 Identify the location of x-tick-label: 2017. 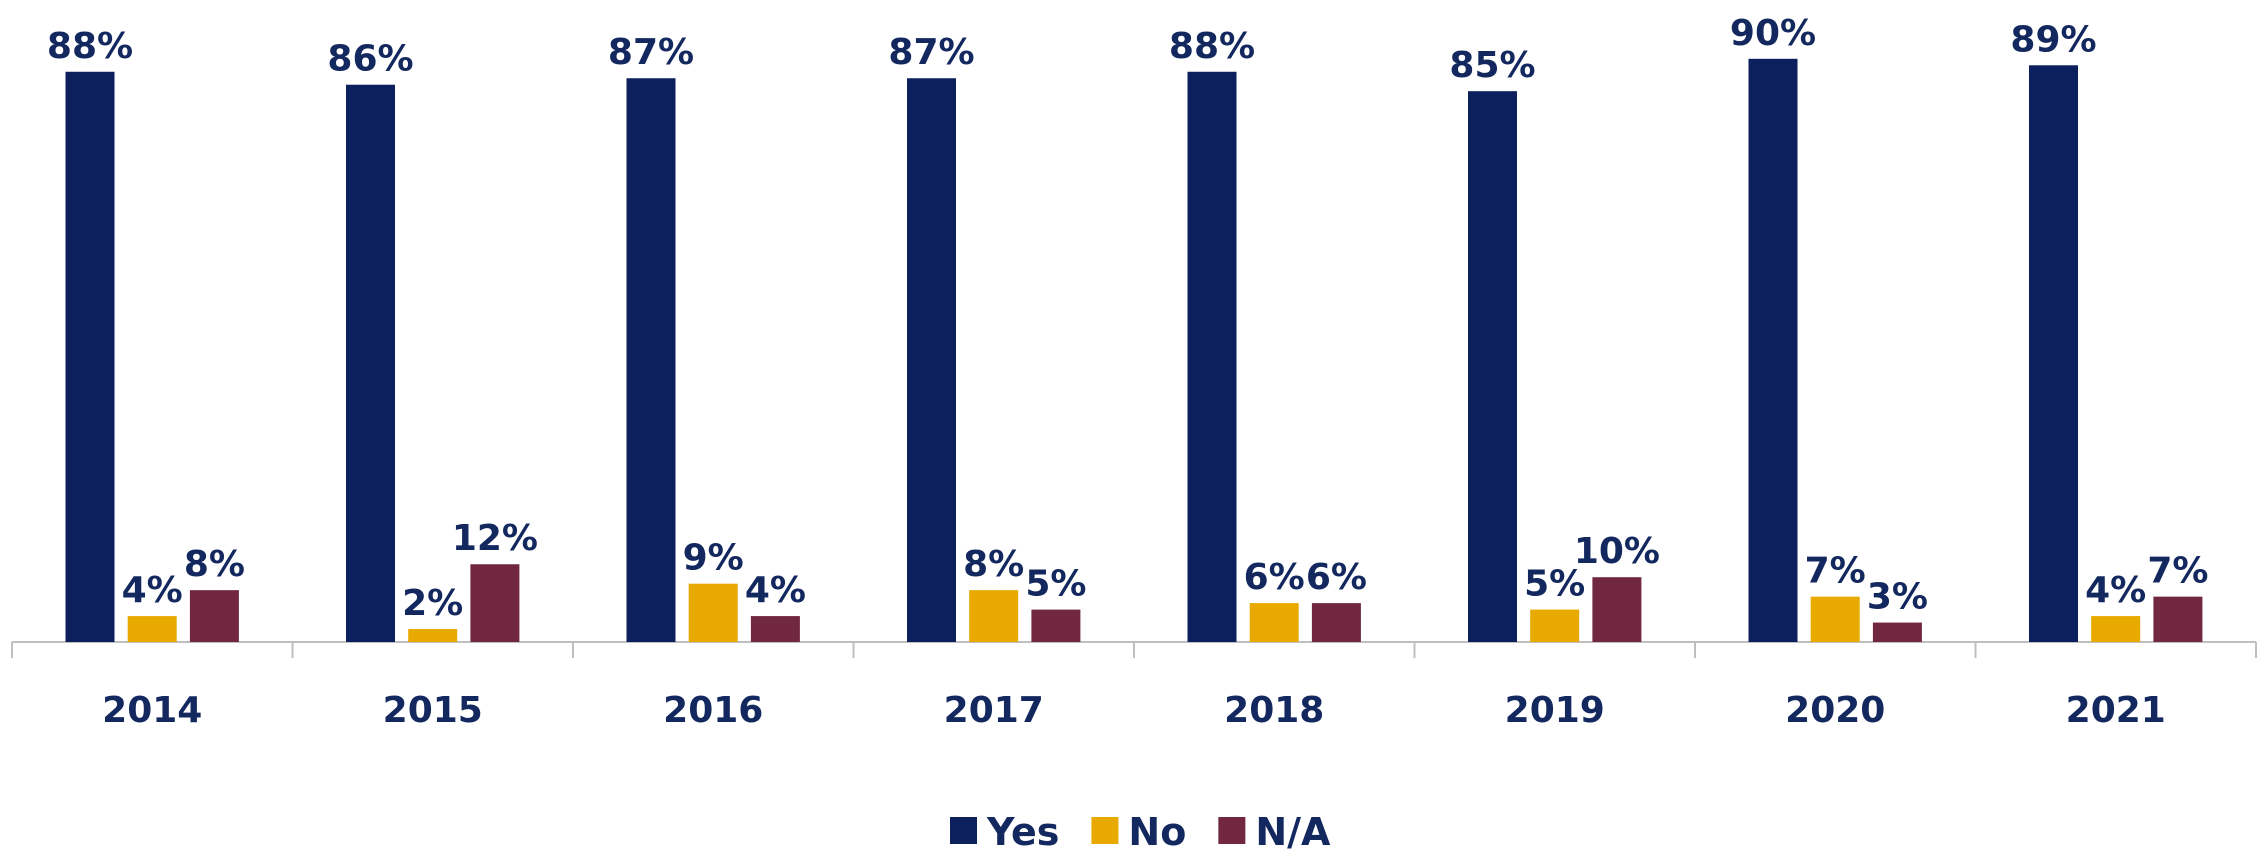
(994, 710).